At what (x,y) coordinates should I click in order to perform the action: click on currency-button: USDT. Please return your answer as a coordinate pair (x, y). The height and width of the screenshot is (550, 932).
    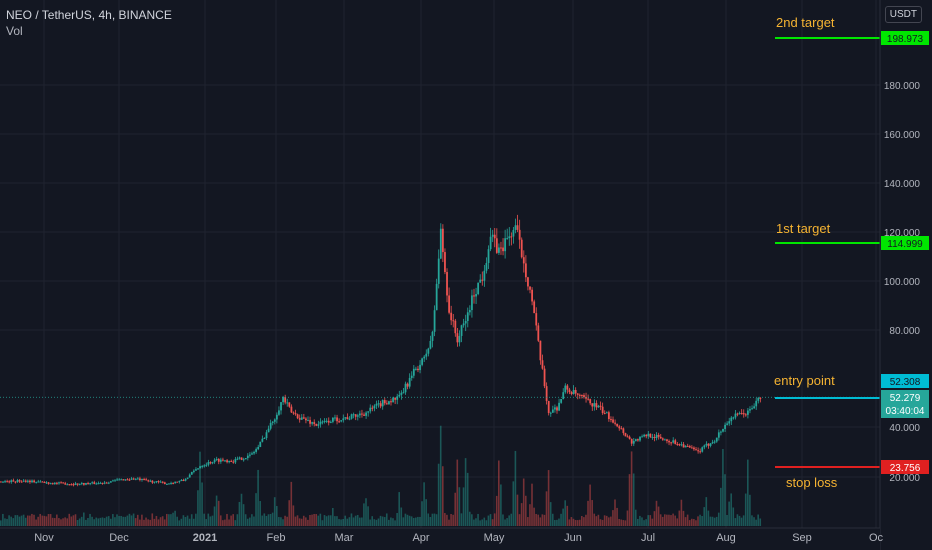
    Looking at the image, I should click on (903, 14).